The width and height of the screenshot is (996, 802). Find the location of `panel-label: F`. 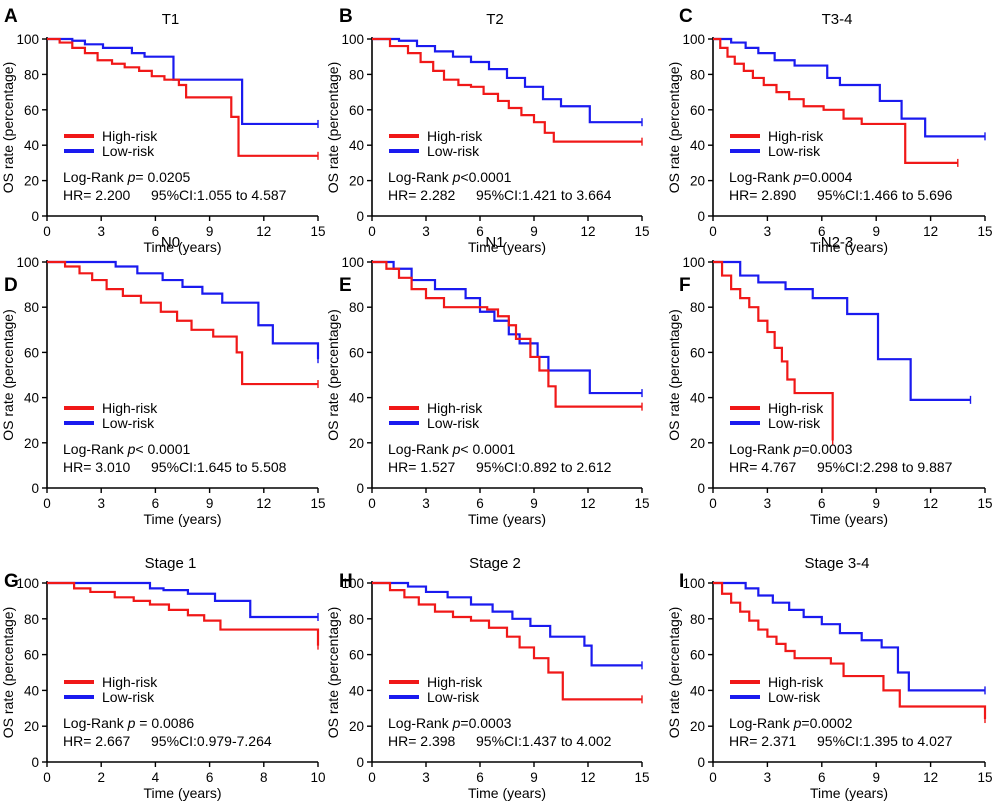

panel-label: F is located at coordinates (685, 285).